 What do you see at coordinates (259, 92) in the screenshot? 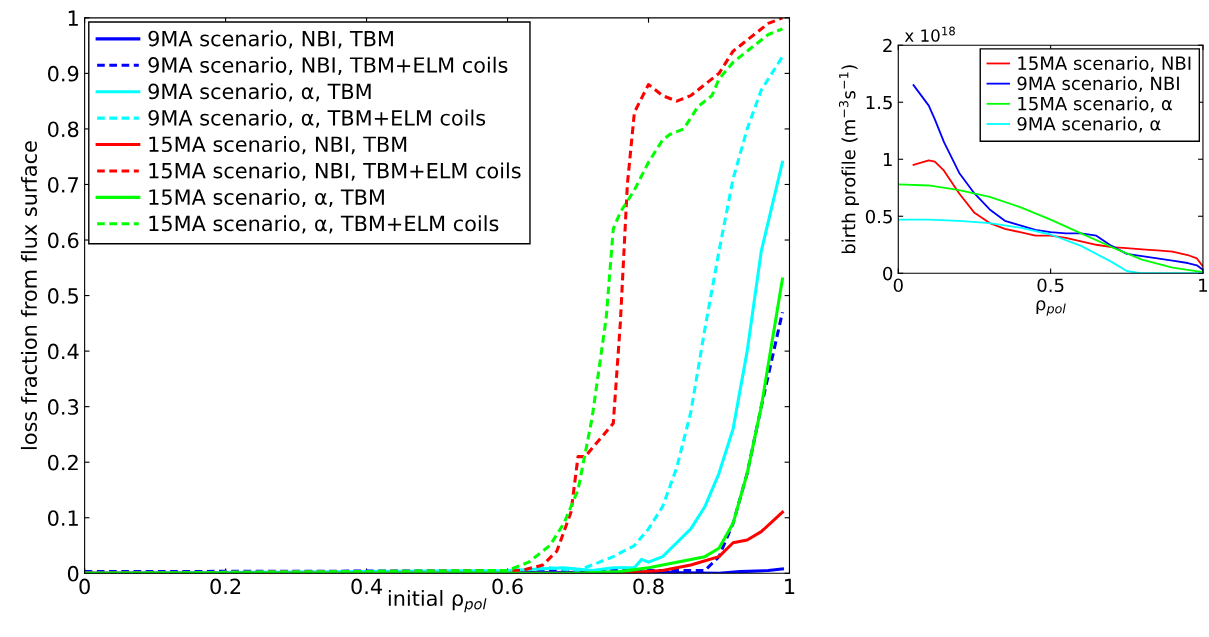
I see `legend-label: 9MA scenario, α, TBM` at bounding box center [259, 92].